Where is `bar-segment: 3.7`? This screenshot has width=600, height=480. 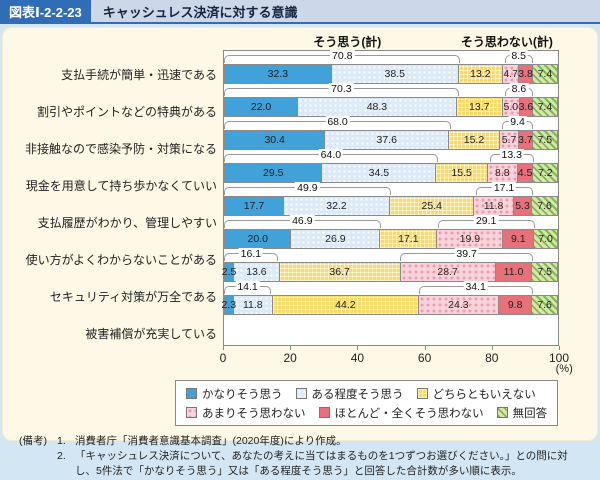 bar-segment: 3.7 is located at coordinates (525, 140).